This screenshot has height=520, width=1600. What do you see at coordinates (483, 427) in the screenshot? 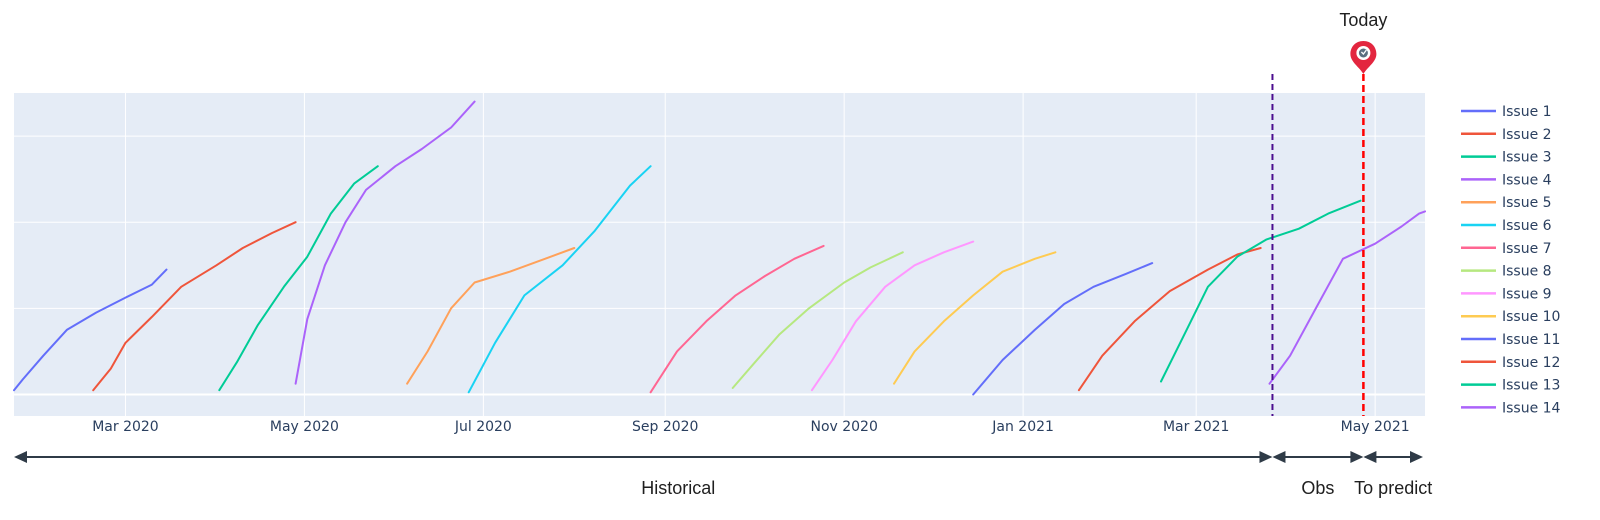
I see `x-tick-label: Jul 2020` at bounding box center [483, 427].